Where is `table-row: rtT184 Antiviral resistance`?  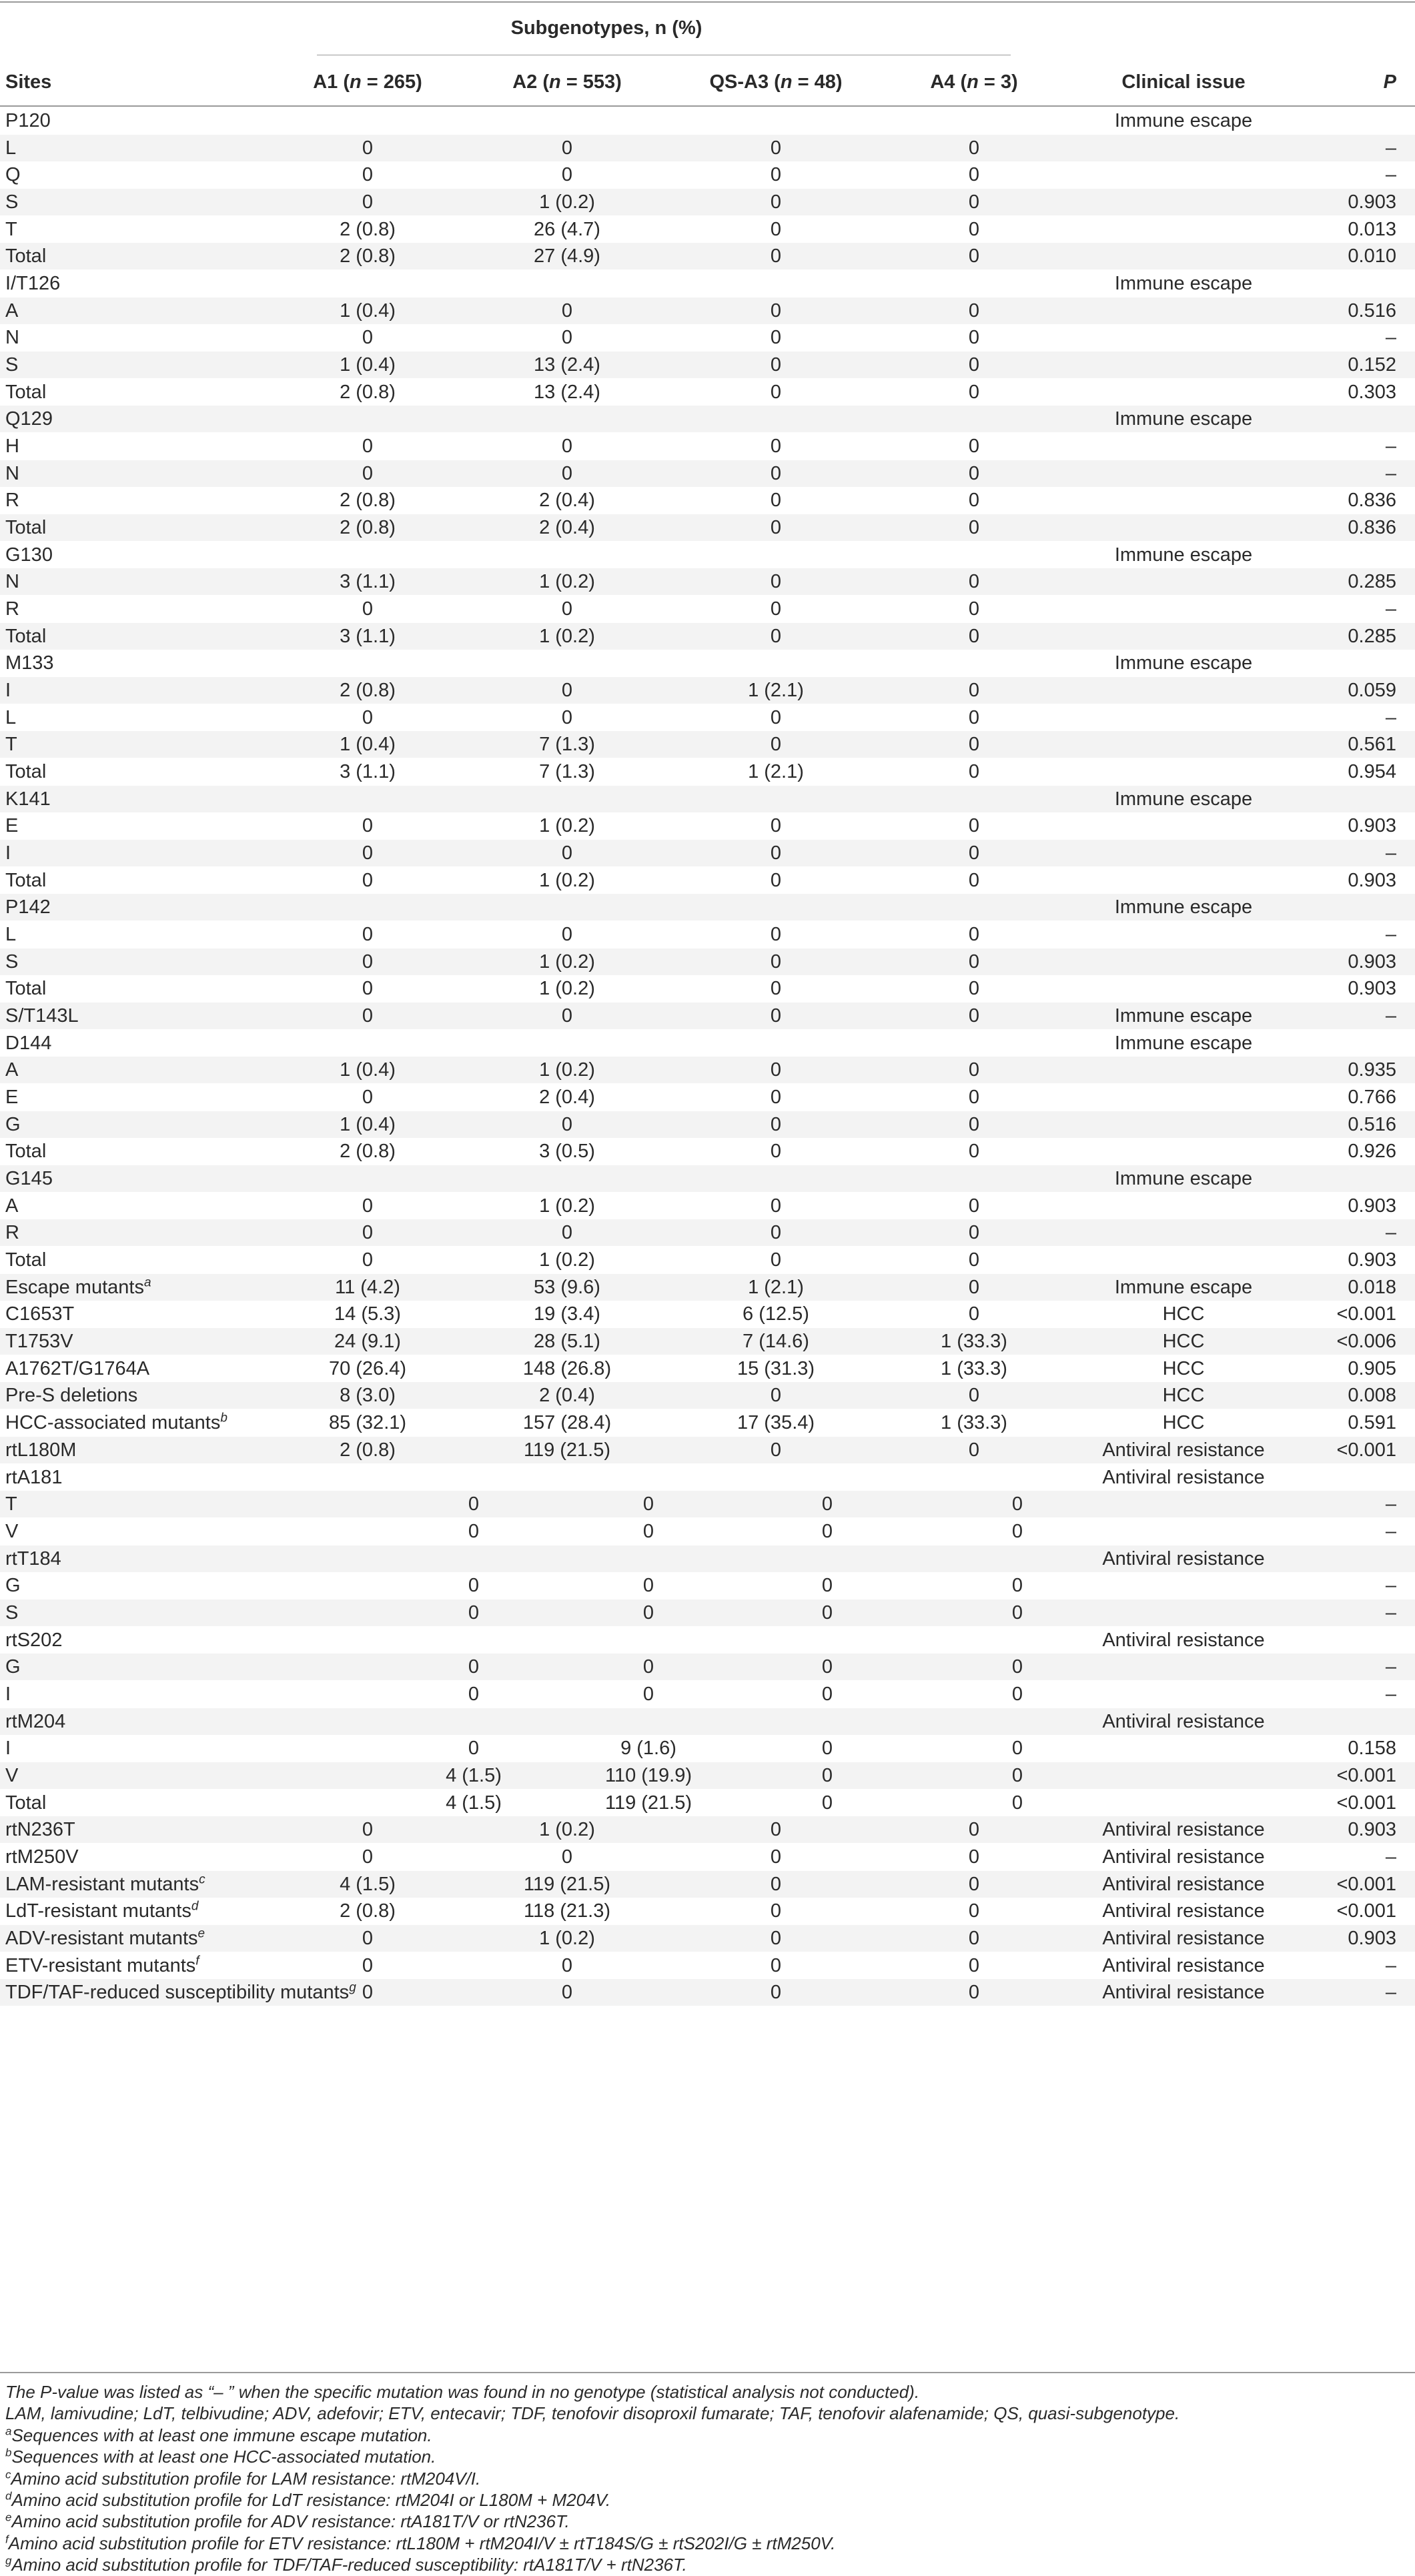 table-row: rtT184 Antiviral resistance is located at coordinates (707, 1558).